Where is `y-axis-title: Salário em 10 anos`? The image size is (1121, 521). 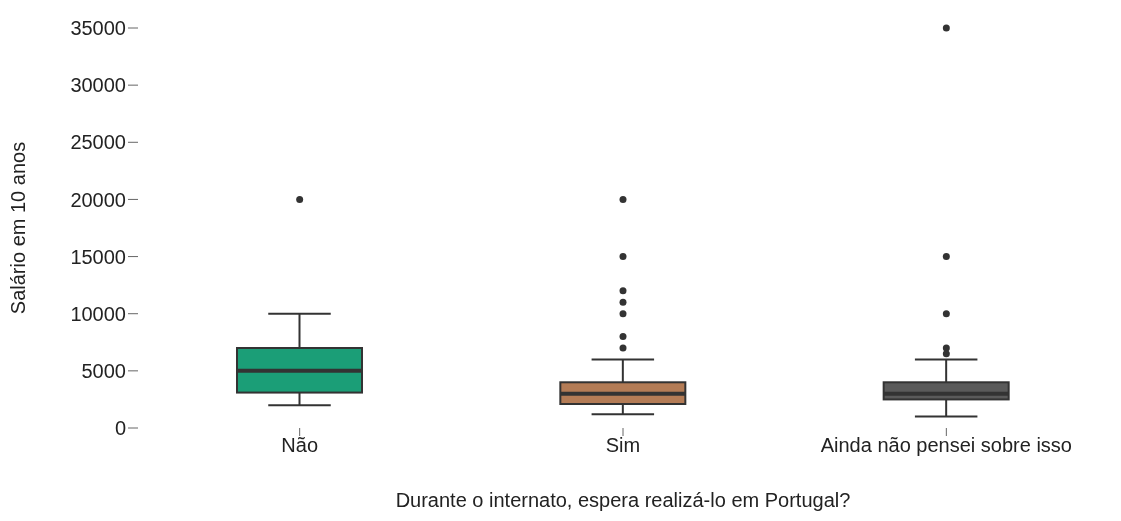 y-axis-title: Salário em 10 anos is located at coordinates (18, 228).